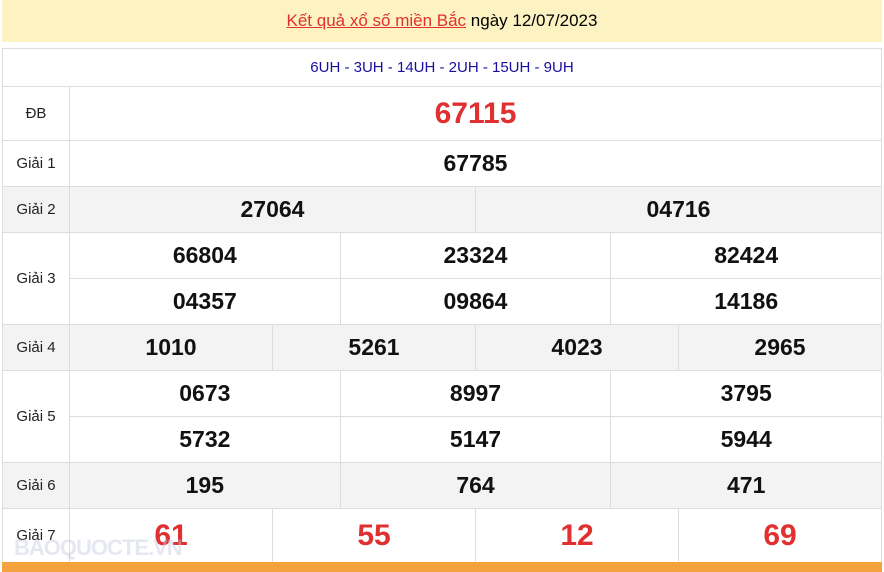 The width and height of the screenshot is (884, 572). I want to click on prize-row: ĐB 67115, so click(442, 114).